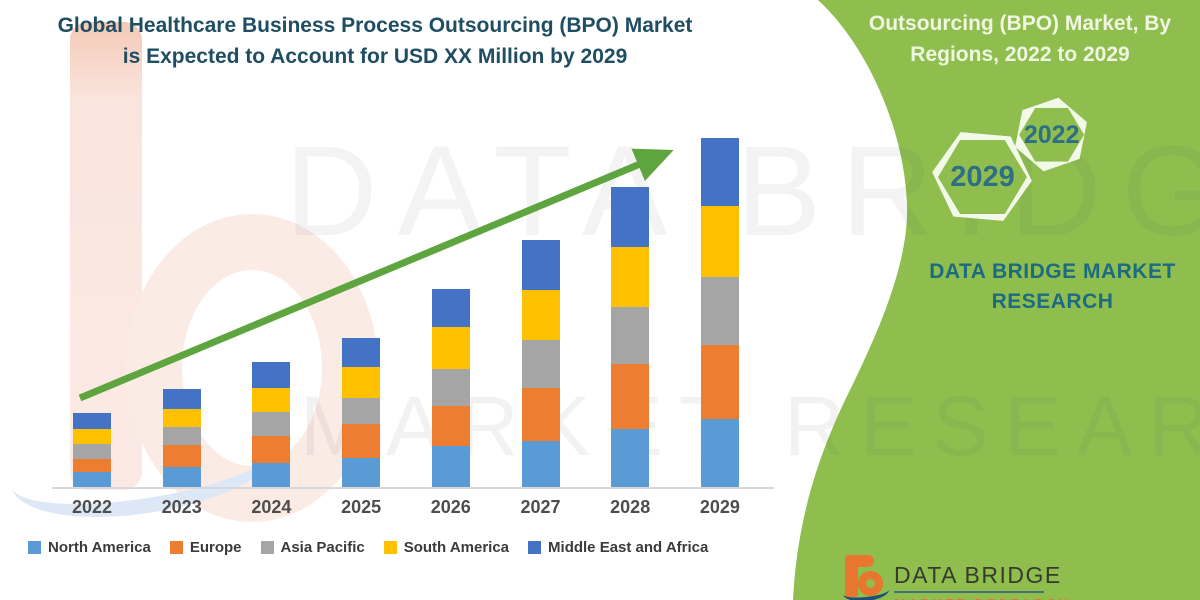 The image size is (1200, 600). Describe the element at coordinates (450, 308) in the screenshot. I see `bar-segment-2026-middle-east-and-africa` at that location.